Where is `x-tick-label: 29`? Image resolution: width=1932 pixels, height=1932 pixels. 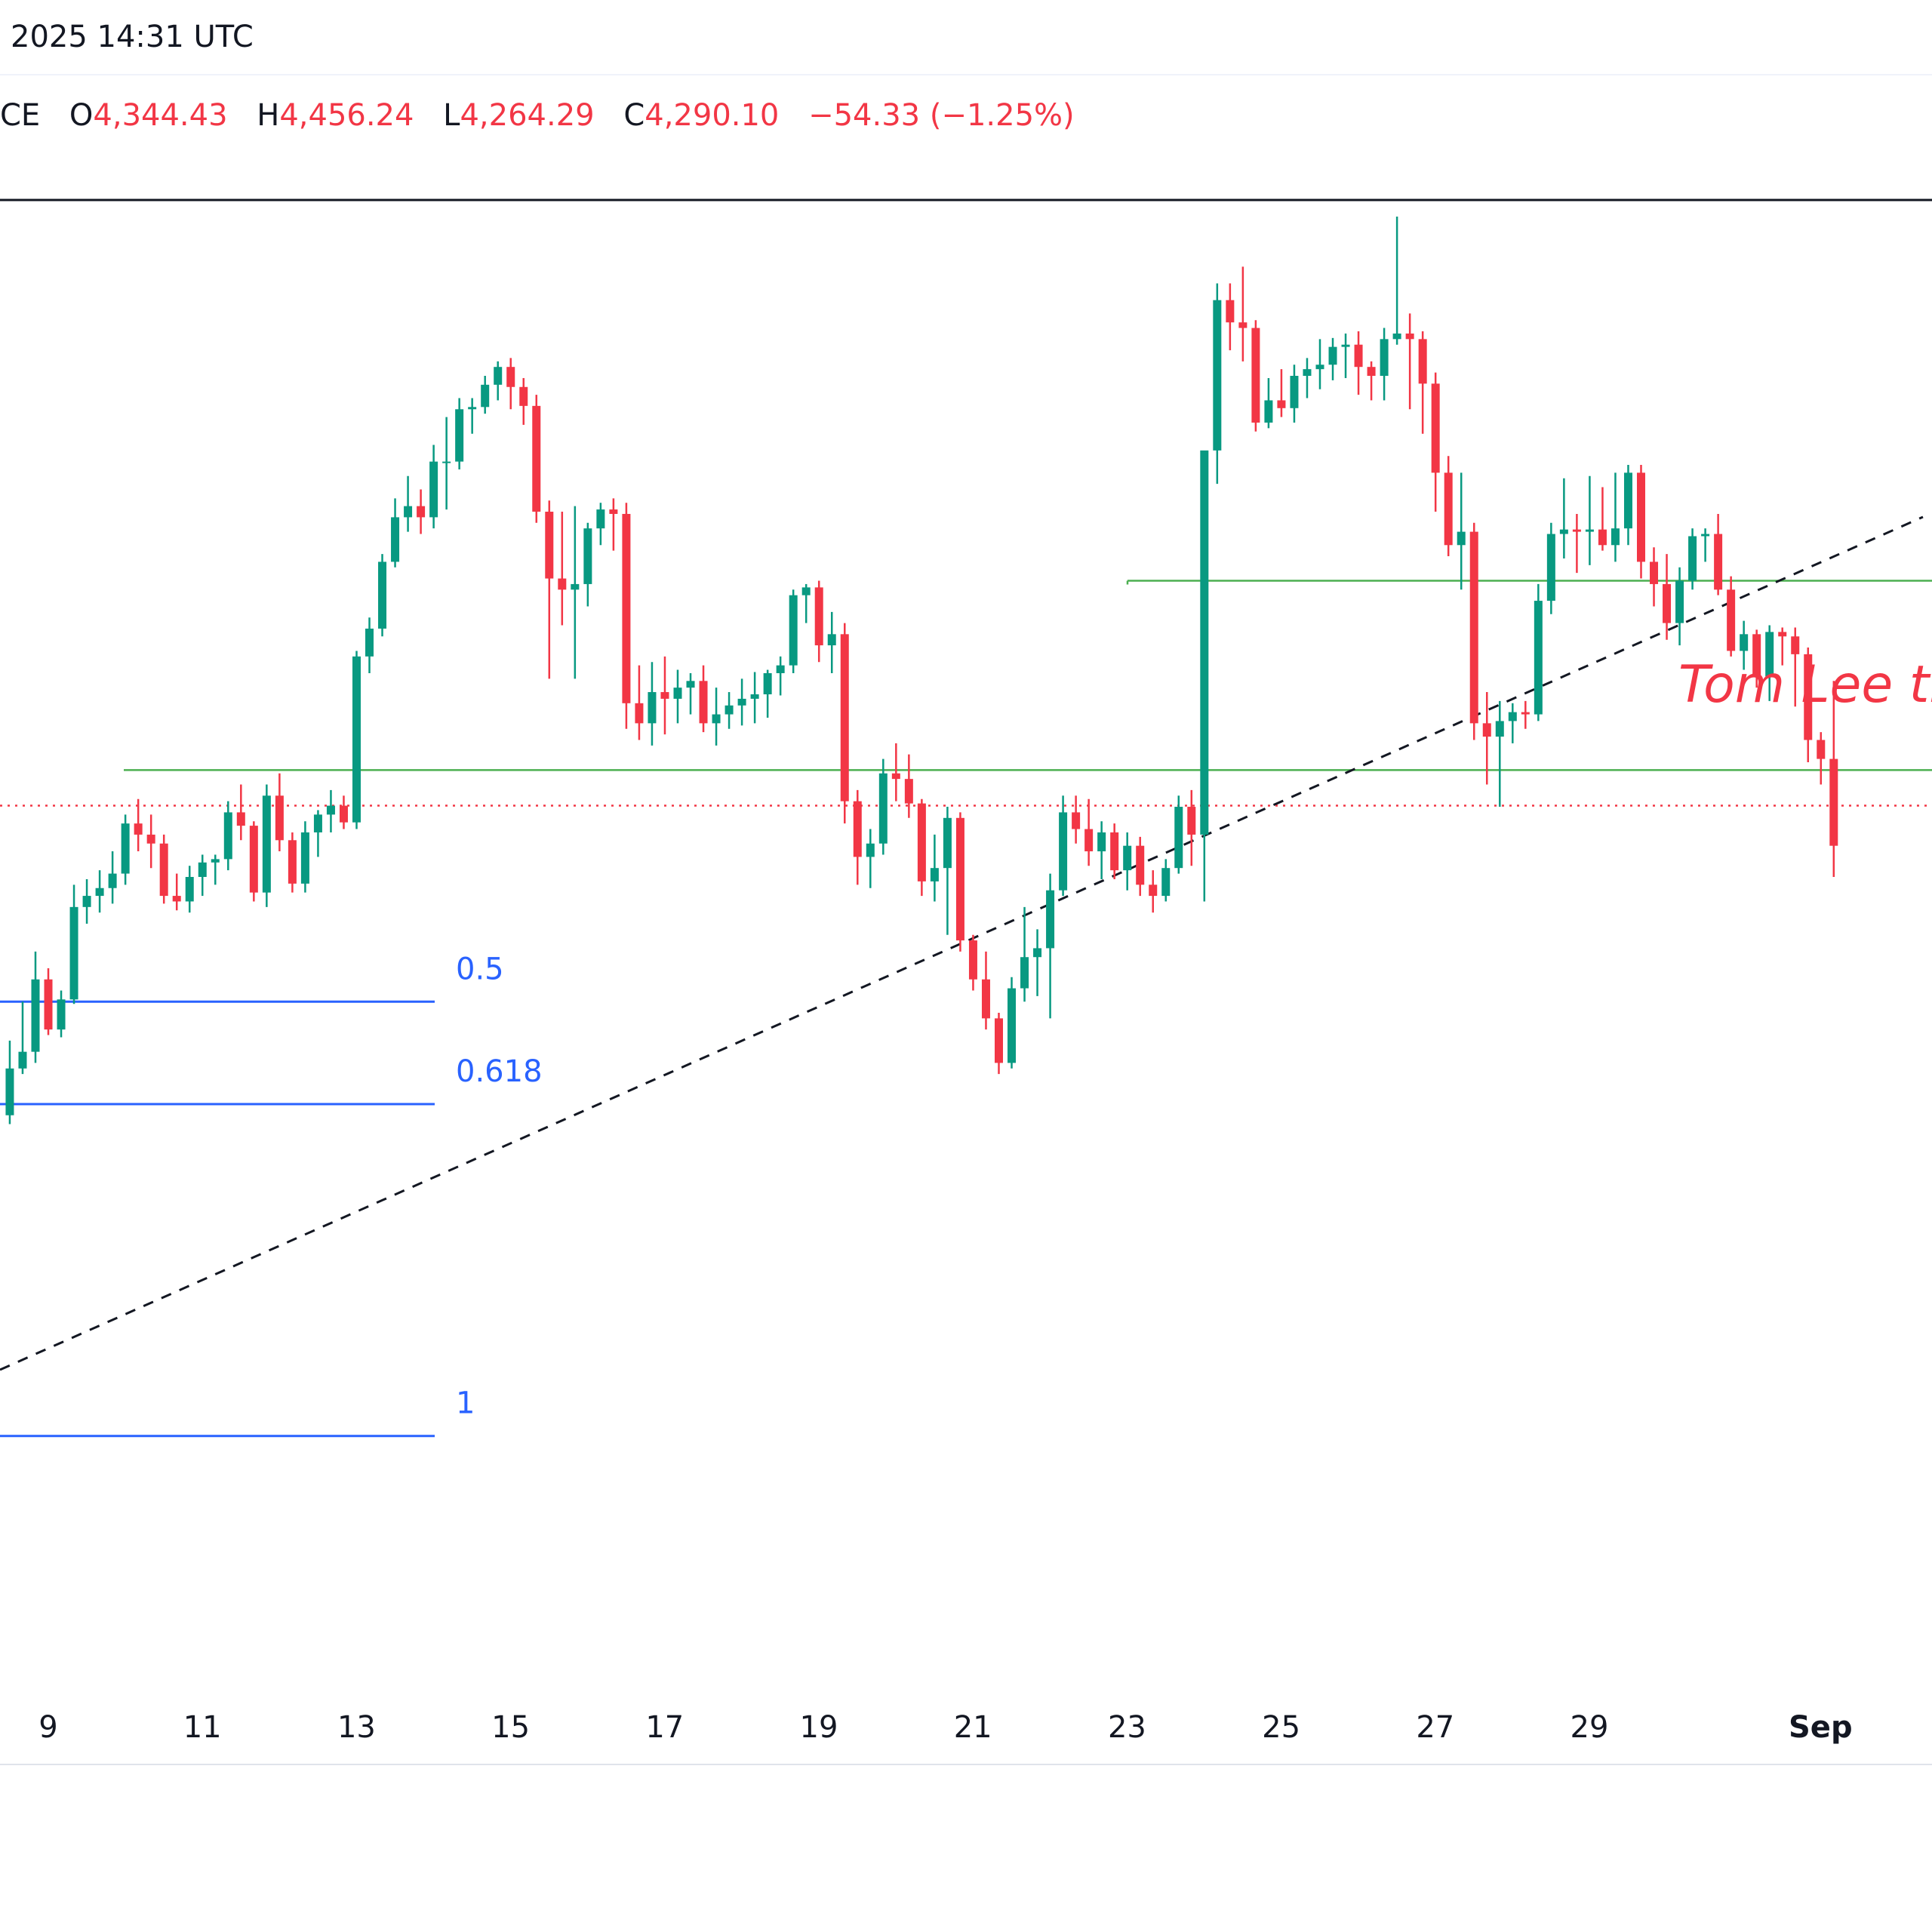
x-tick-label: 29 is located at coordinates (1590, 1727).